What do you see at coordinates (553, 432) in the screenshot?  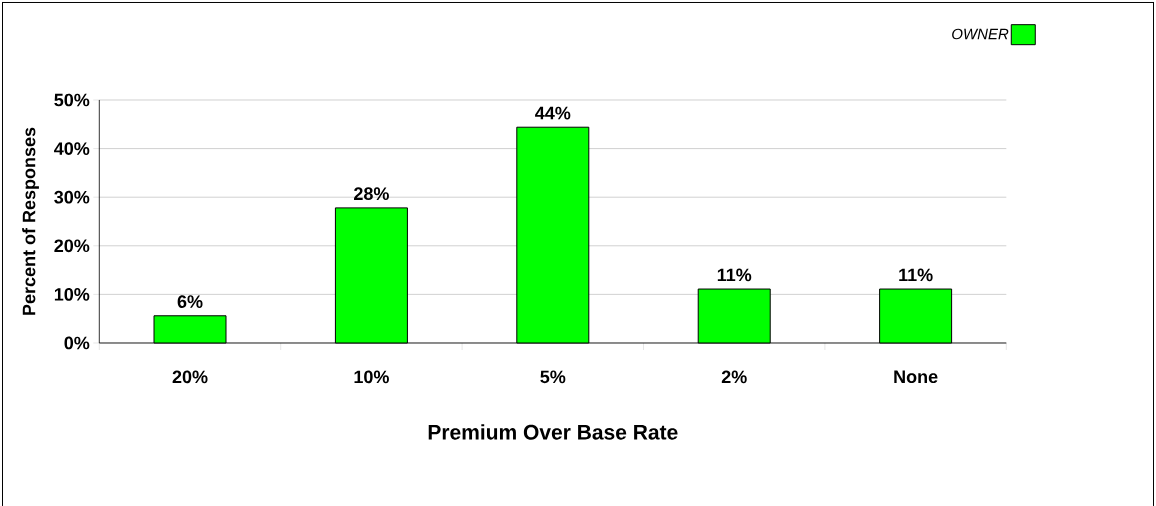 I see `x-axis-title: Premium Over Base Rate` at bounding box center [553, 432].